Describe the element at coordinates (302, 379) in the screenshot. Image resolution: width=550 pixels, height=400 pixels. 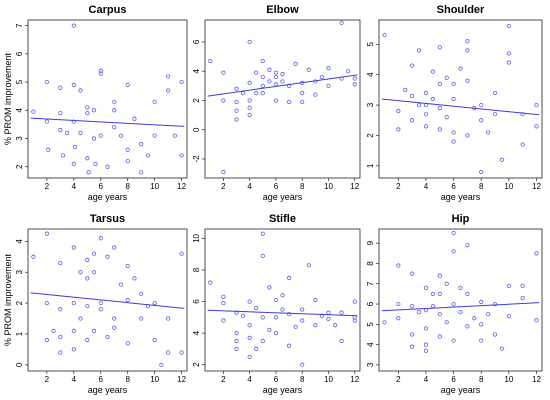
I see `x-tick-label: 8` at that location.